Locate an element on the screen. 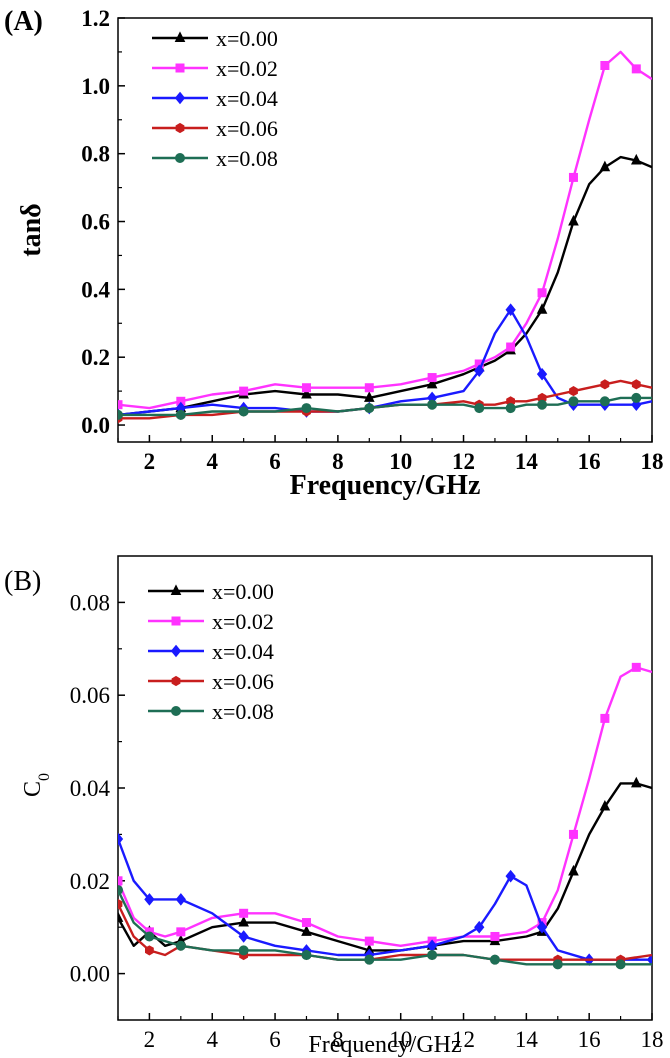 This screenshot has width=670, height=1058. series-x=0.04 is located at coordinates (385, 899).